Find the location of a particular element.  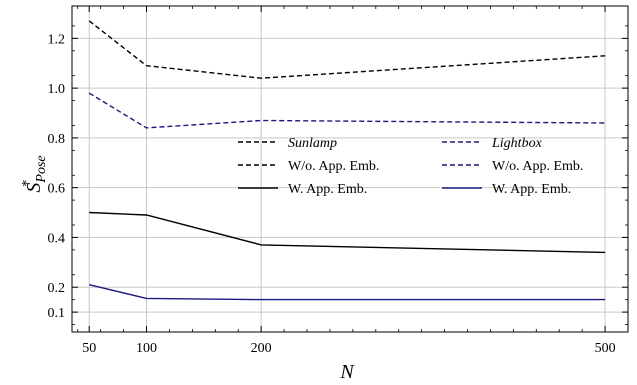

y-tick-label-0.6: 0.6 is located at coordinates (57, 189).